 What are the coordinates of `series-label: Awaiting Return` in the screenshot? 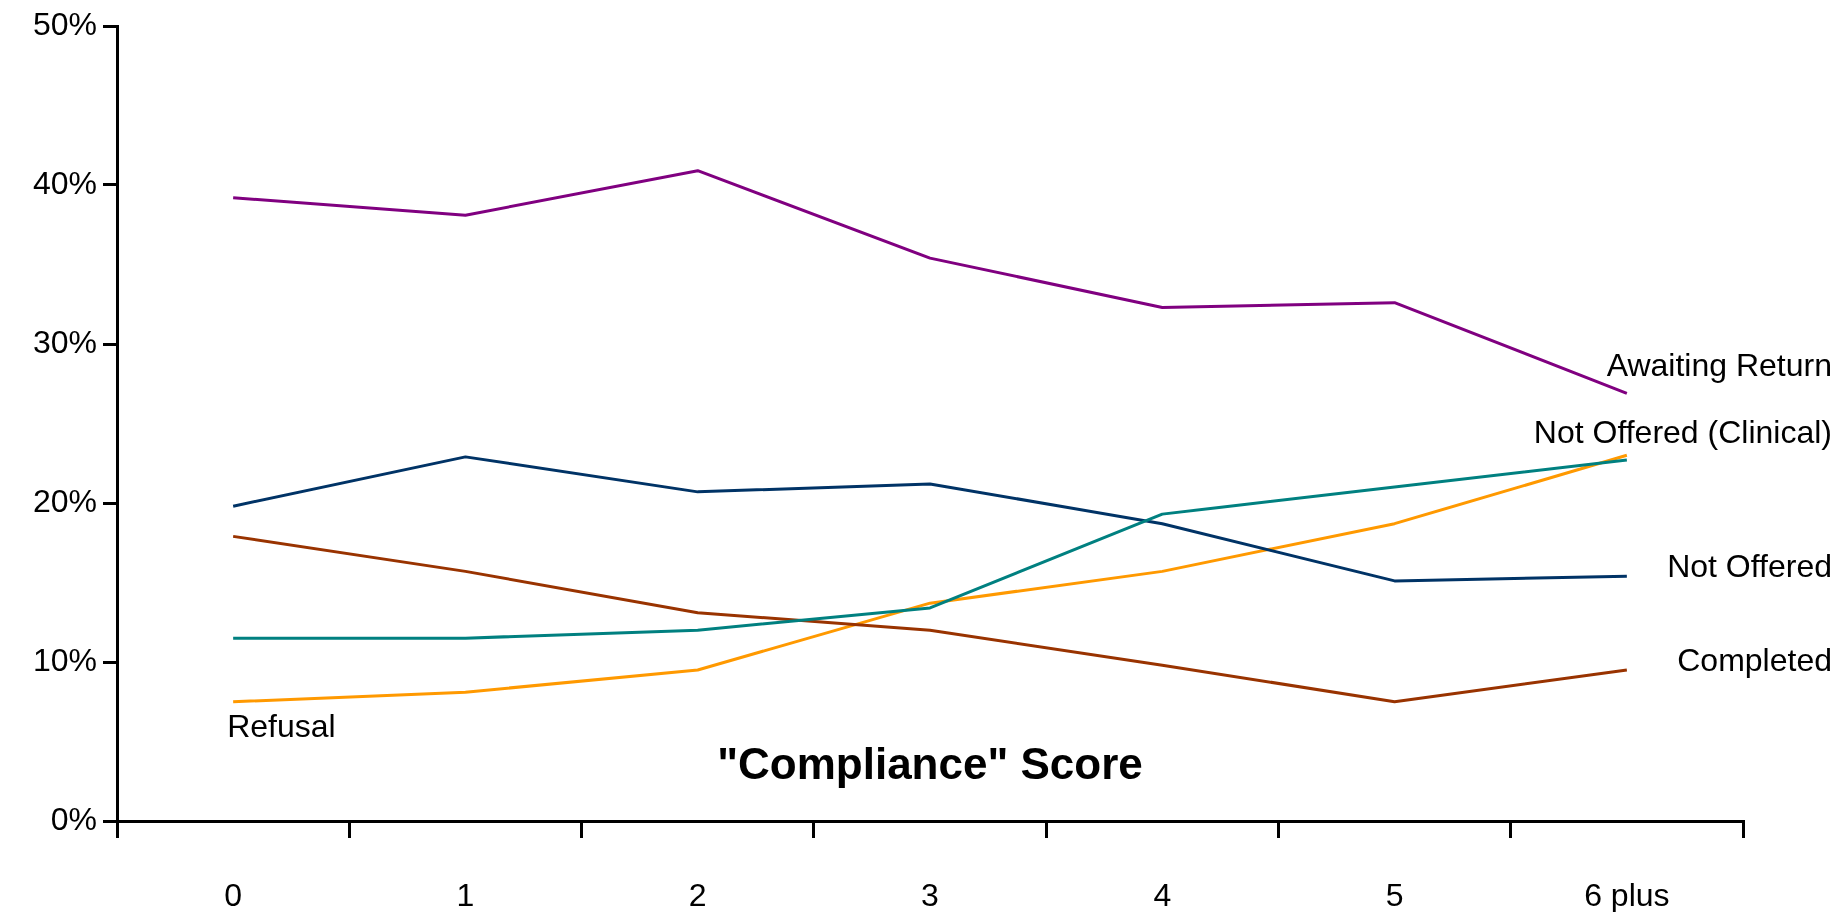 It's located at (1719, 365).